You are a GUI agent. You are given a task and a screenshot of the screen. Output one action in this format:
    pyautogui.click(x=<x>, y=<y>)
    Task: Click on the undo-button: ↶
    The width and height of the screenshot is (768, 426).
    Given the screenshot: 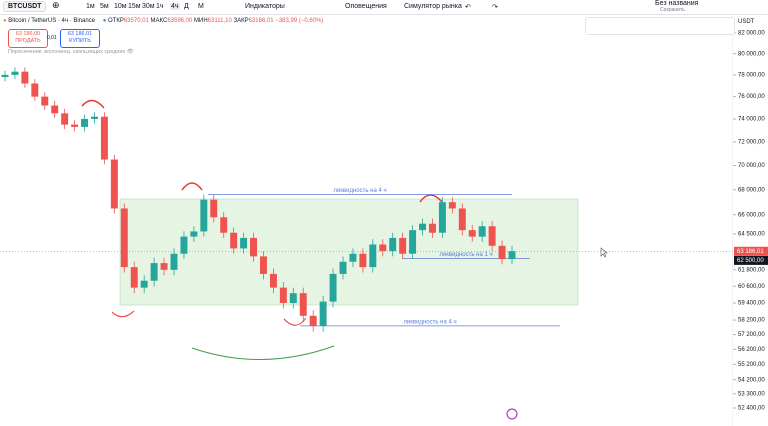 What is the action you would take?
    pyautogui.click(x=468, y=7)
    